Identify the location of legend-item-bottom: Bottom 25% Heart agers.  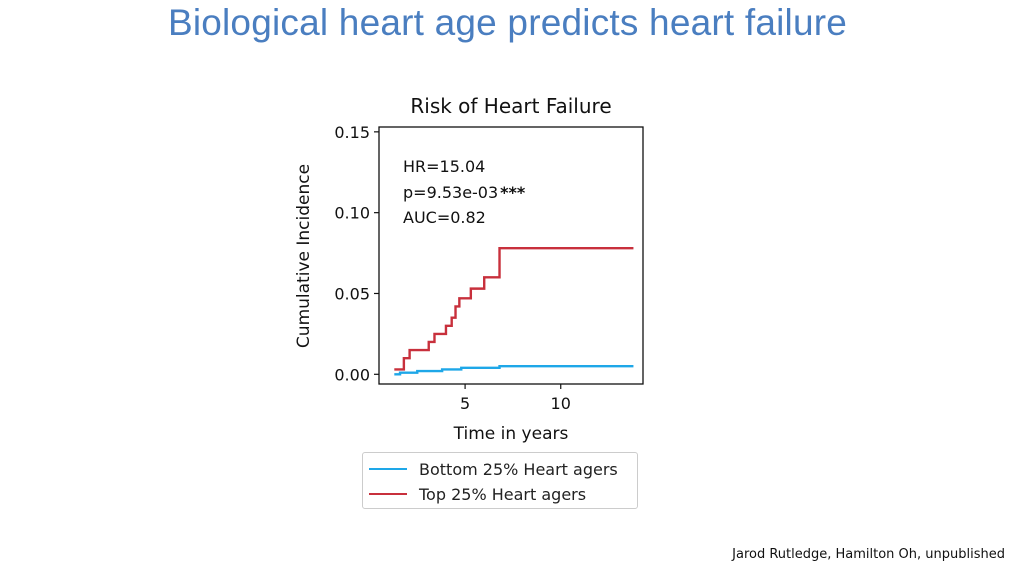
(493, 469).